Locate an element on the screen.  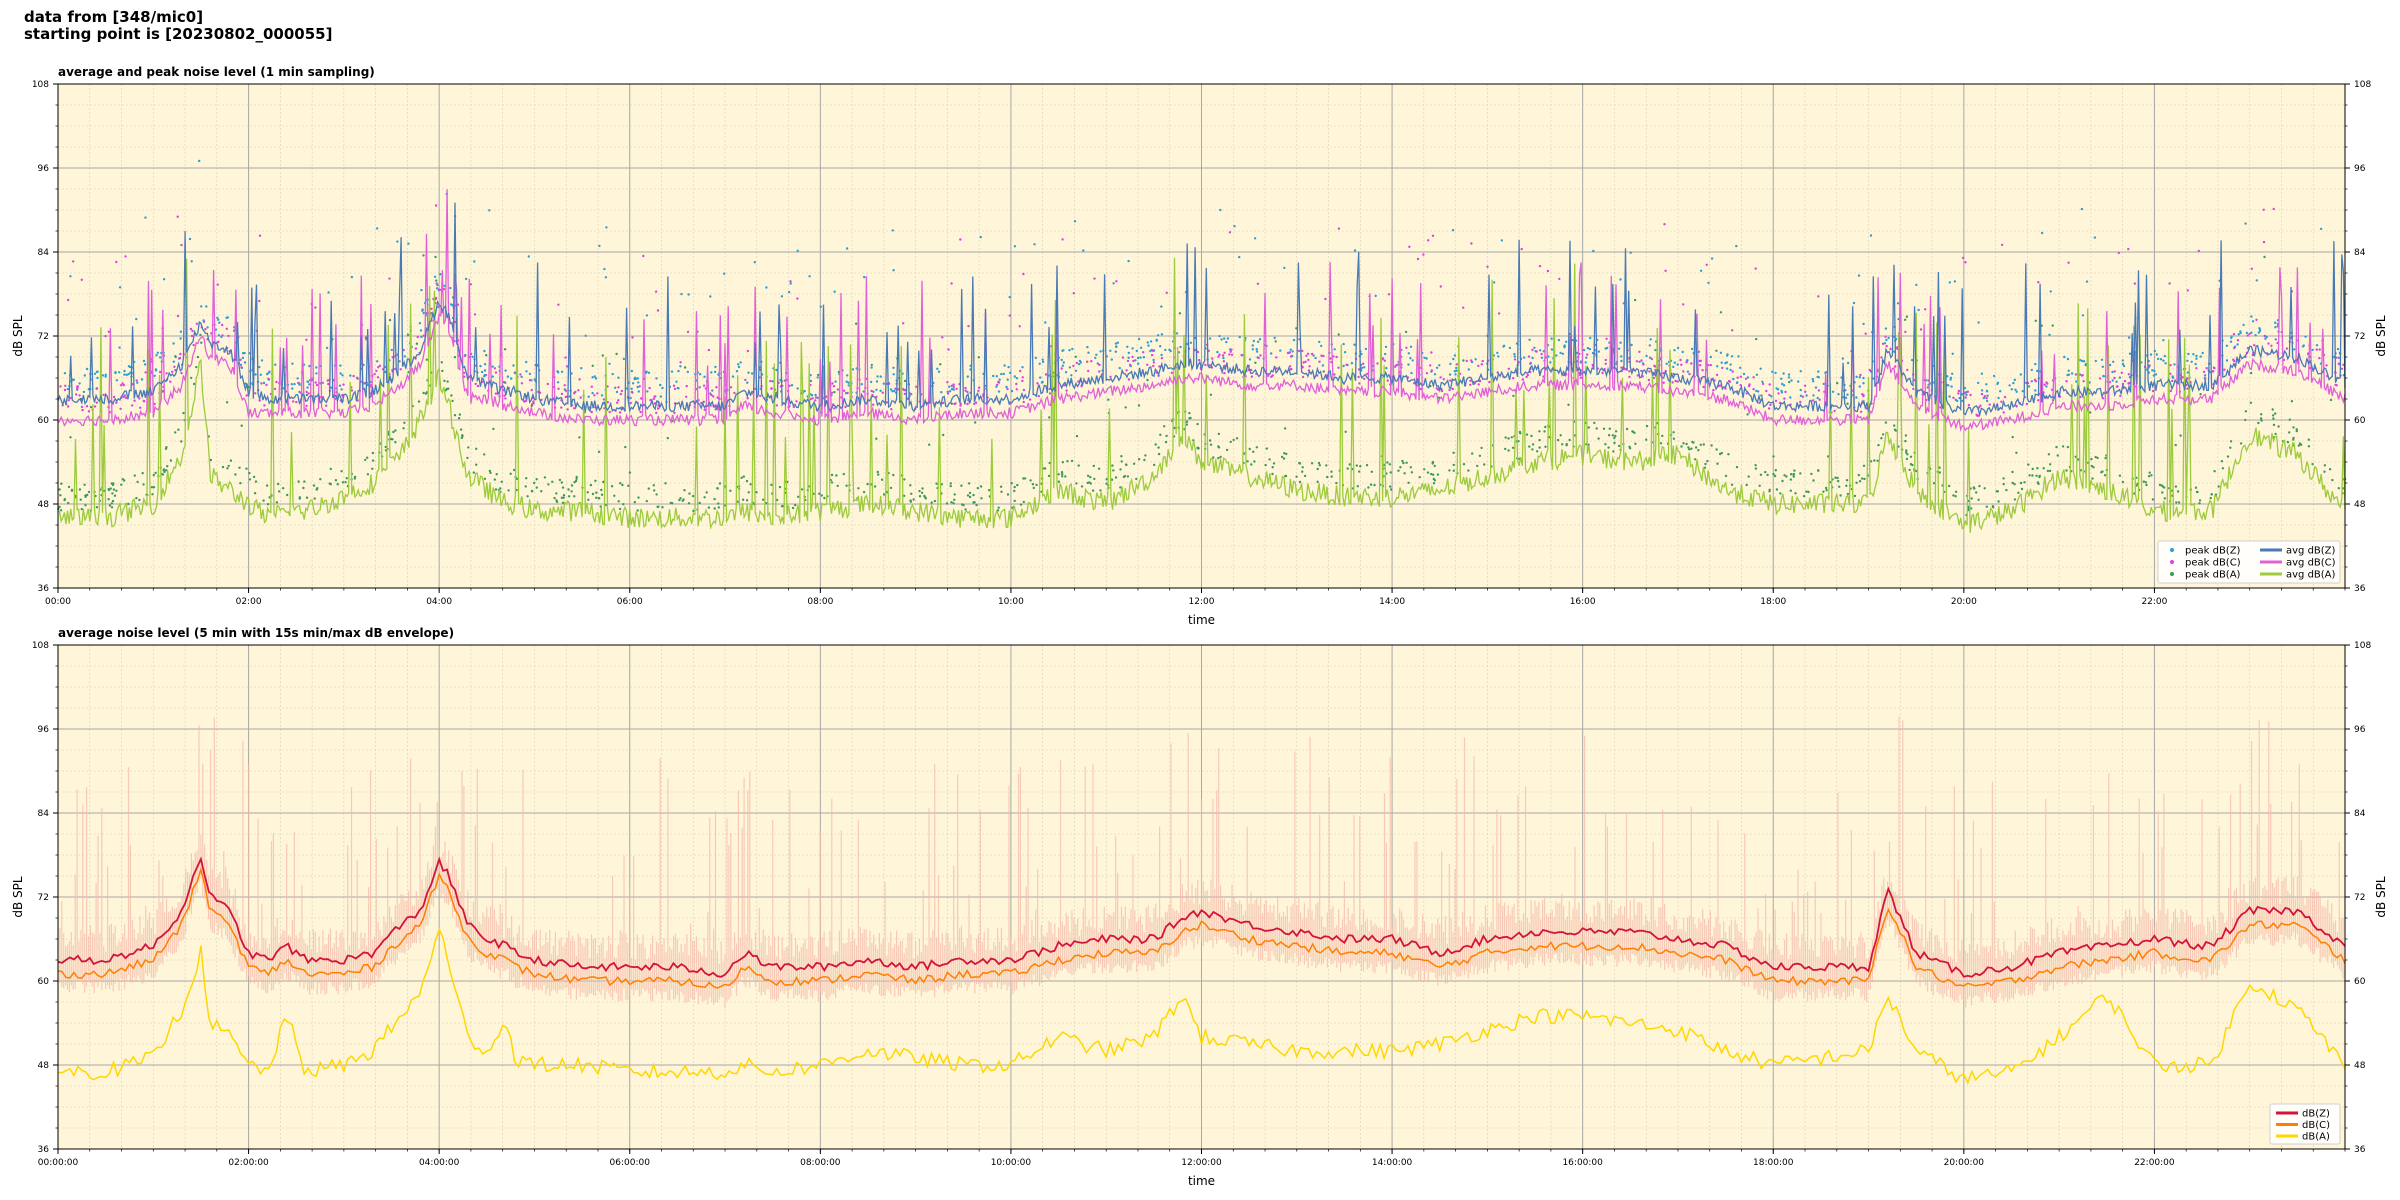
legend: dB(Z)dB(C)dB(A) is located at coordinates (2305, 1124).